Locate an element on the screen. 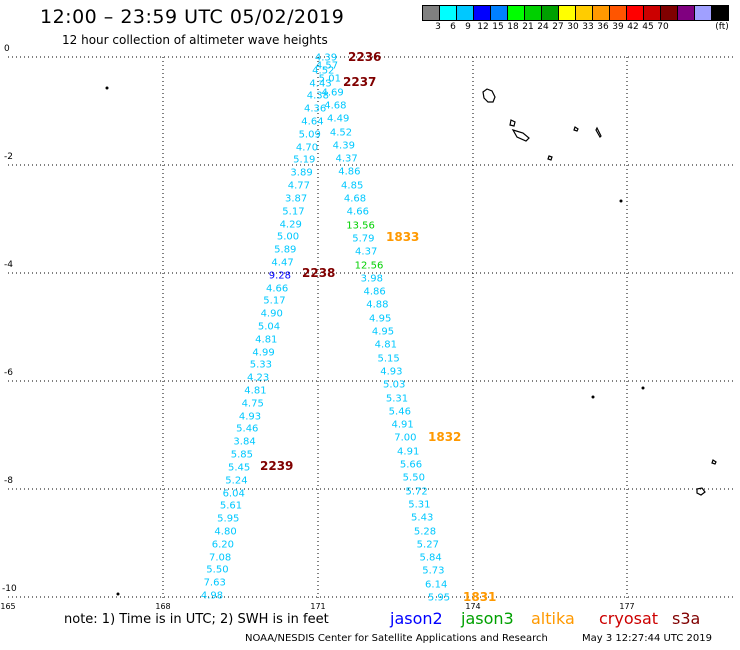 Image resolution: width=740 pixels, height=650 pixels. wave-height-value: 5.79 is located at coordinates (363, 239).